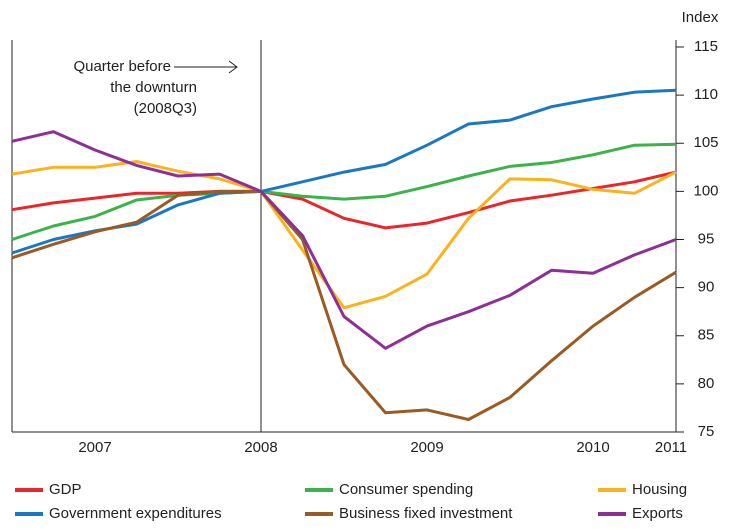 The height and width of the screenshot is (530, 733). What do you see at coordinates (592, 447) in the screenshot?
I see `x-tick-label: 2010` at bounding box center [592, 447].